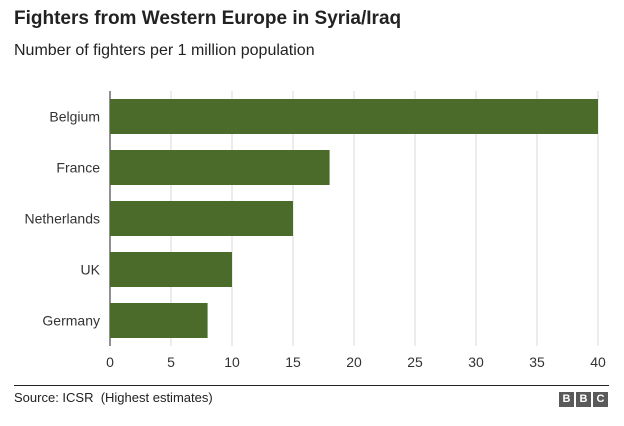 This screenshot has height=426, width=624. Describe the element at coordinates (74, 117) in the screenshot. I see `category-label: Belgium` at that location.